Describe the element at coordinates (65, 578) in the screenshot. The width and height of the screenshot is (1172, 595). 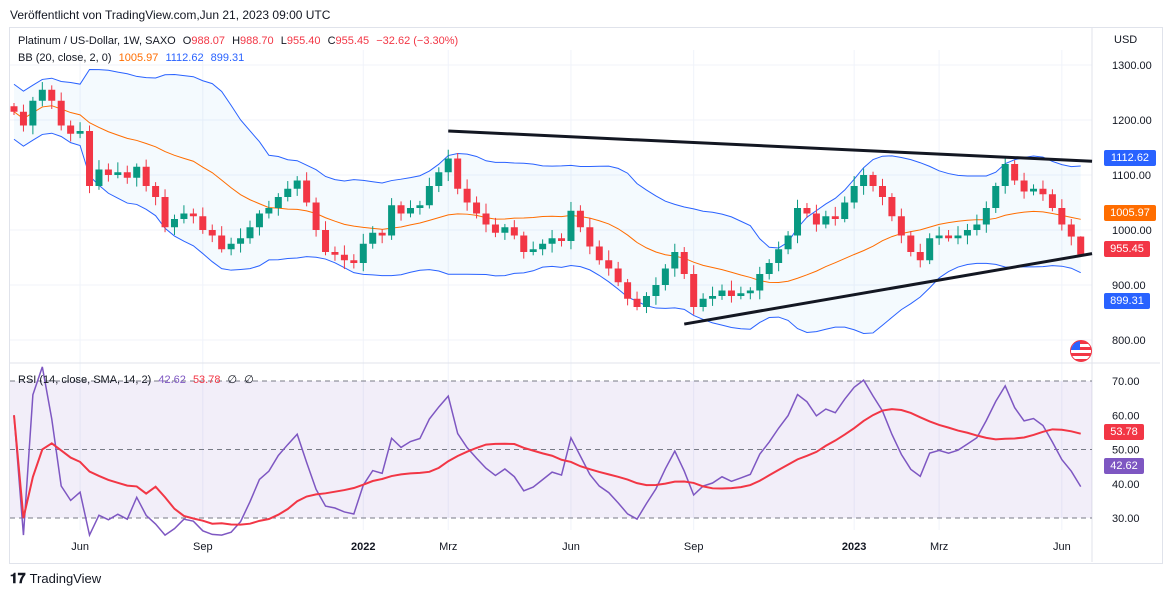
I see `footer-brand: TradingView` at that location.